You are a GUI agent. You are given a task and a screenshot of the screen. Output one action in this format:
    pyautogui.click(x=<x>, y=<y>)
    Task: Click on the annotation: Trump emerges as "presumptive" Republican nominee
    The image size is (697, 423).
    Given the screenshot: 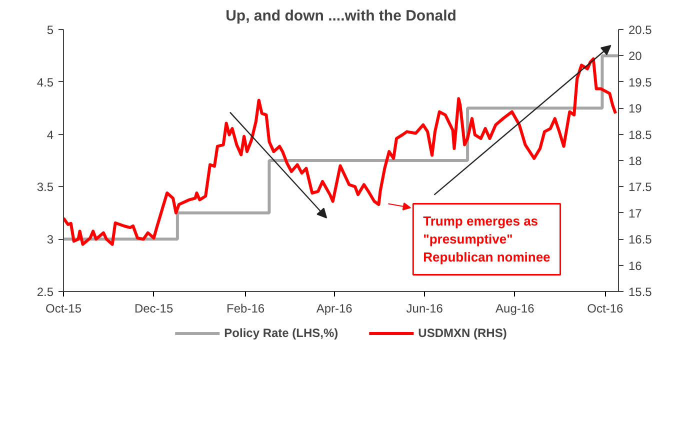 What is the action you would take?
    pyautogui.click(x=486, y=239)
    